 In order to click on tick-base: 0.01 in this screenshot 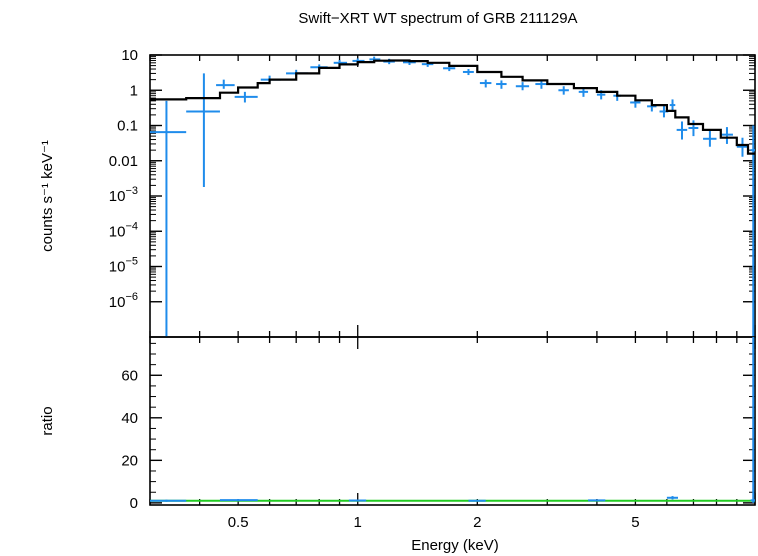, I will do `click(123, 161)`.